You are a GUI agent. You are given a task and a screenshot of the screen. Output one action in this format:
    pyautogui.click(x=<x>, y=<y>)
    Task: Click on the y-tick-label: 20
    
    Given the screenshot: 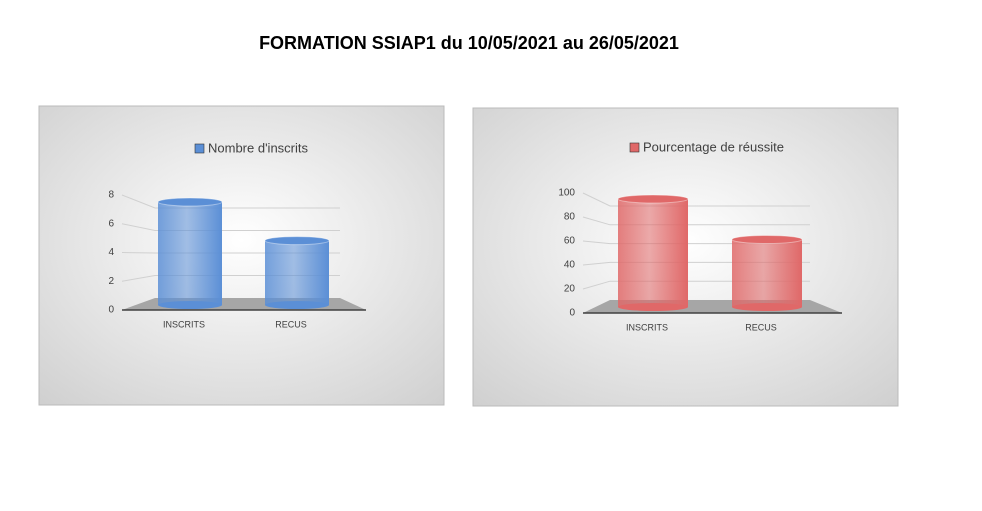 What is the action you would take?
    pyautogui.click(x=570, y=289)
    